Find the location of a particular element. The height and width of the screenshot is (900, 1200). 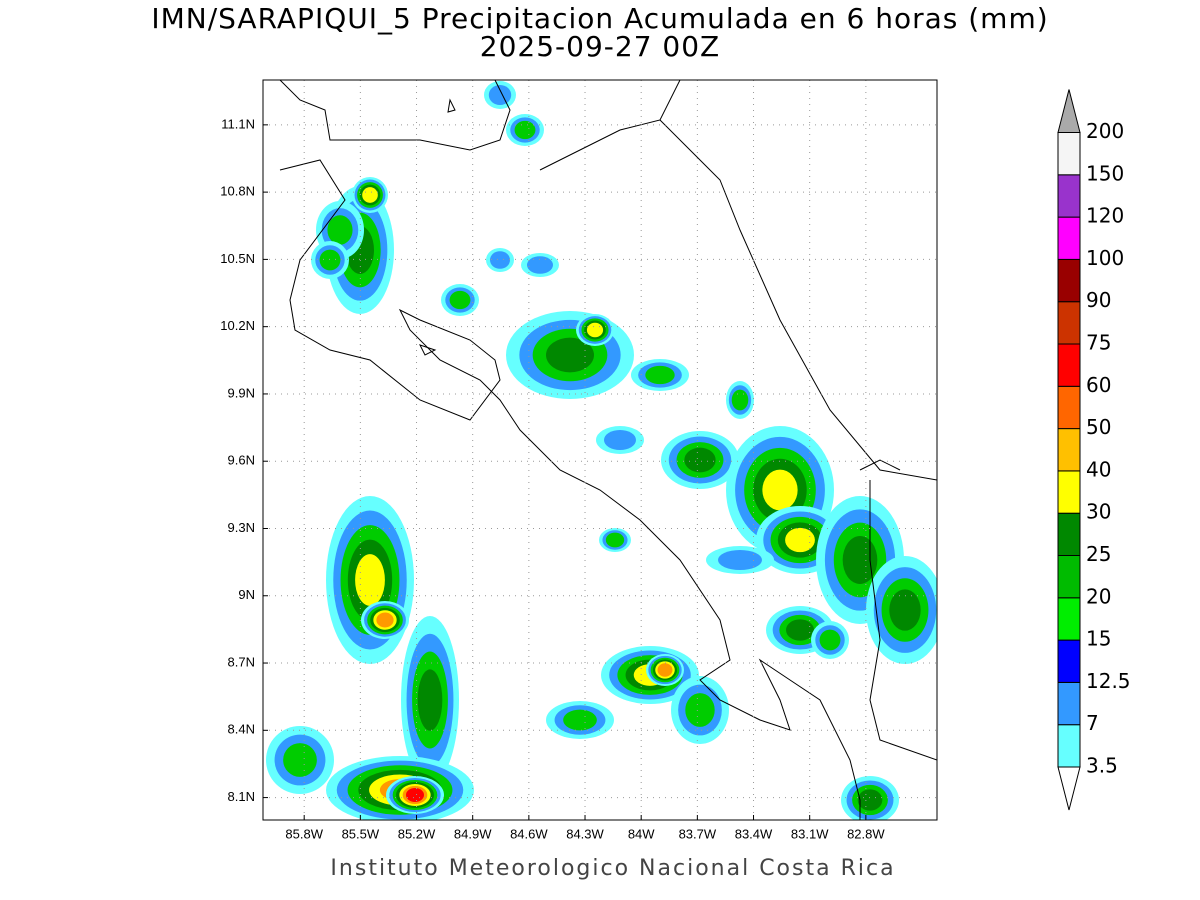

x-tick-label: 85.8W is located at coordinates (304, 833).